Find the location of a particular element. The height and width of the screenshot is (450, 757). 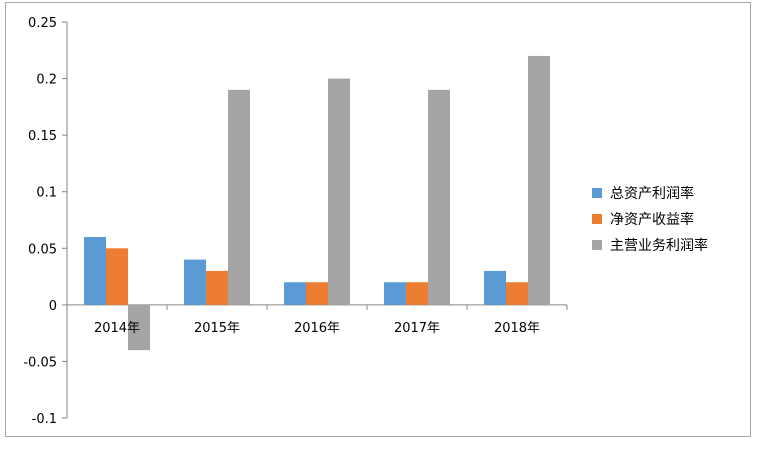

legend-swatch-main-business-profit-rate is located at coordinates (597, 245).